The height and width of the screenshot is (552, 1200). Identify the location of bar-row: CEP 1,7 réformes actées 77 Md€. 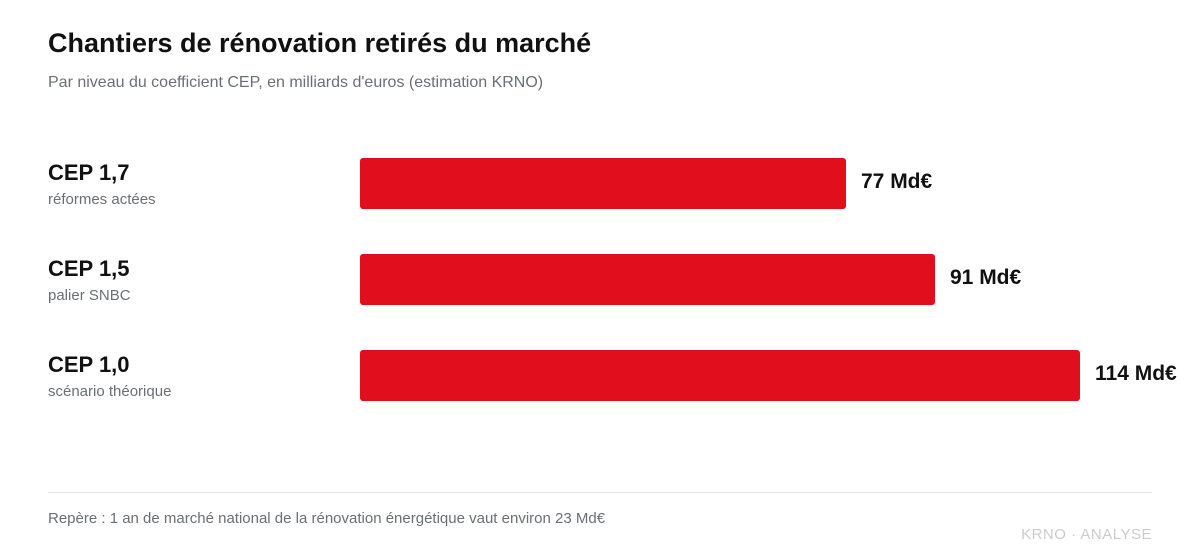
(600, 184).